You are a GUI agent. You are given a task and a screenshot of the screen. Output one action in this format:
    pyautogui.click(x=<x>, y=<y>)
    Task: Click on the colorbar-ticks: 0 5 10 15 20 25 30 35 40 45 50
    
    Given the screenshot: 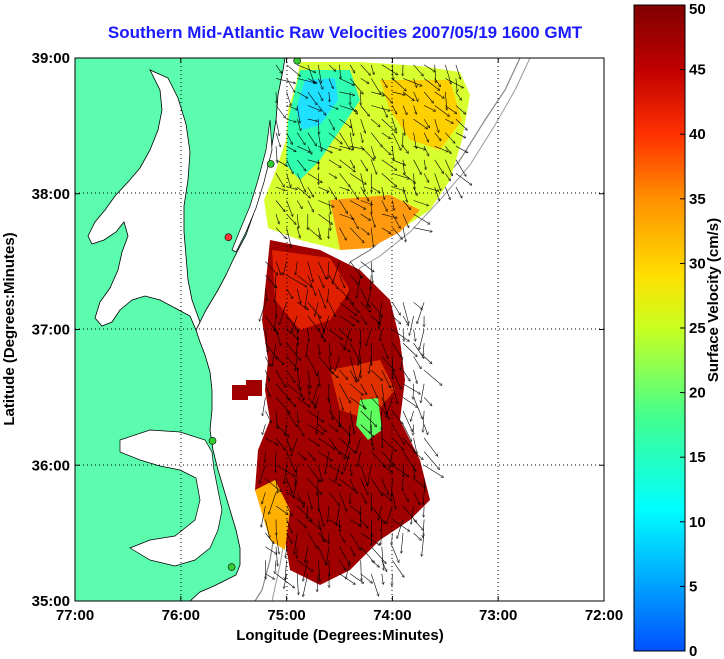 What is the action you would take?
    pyautogui.click(x=693, y=330)
    